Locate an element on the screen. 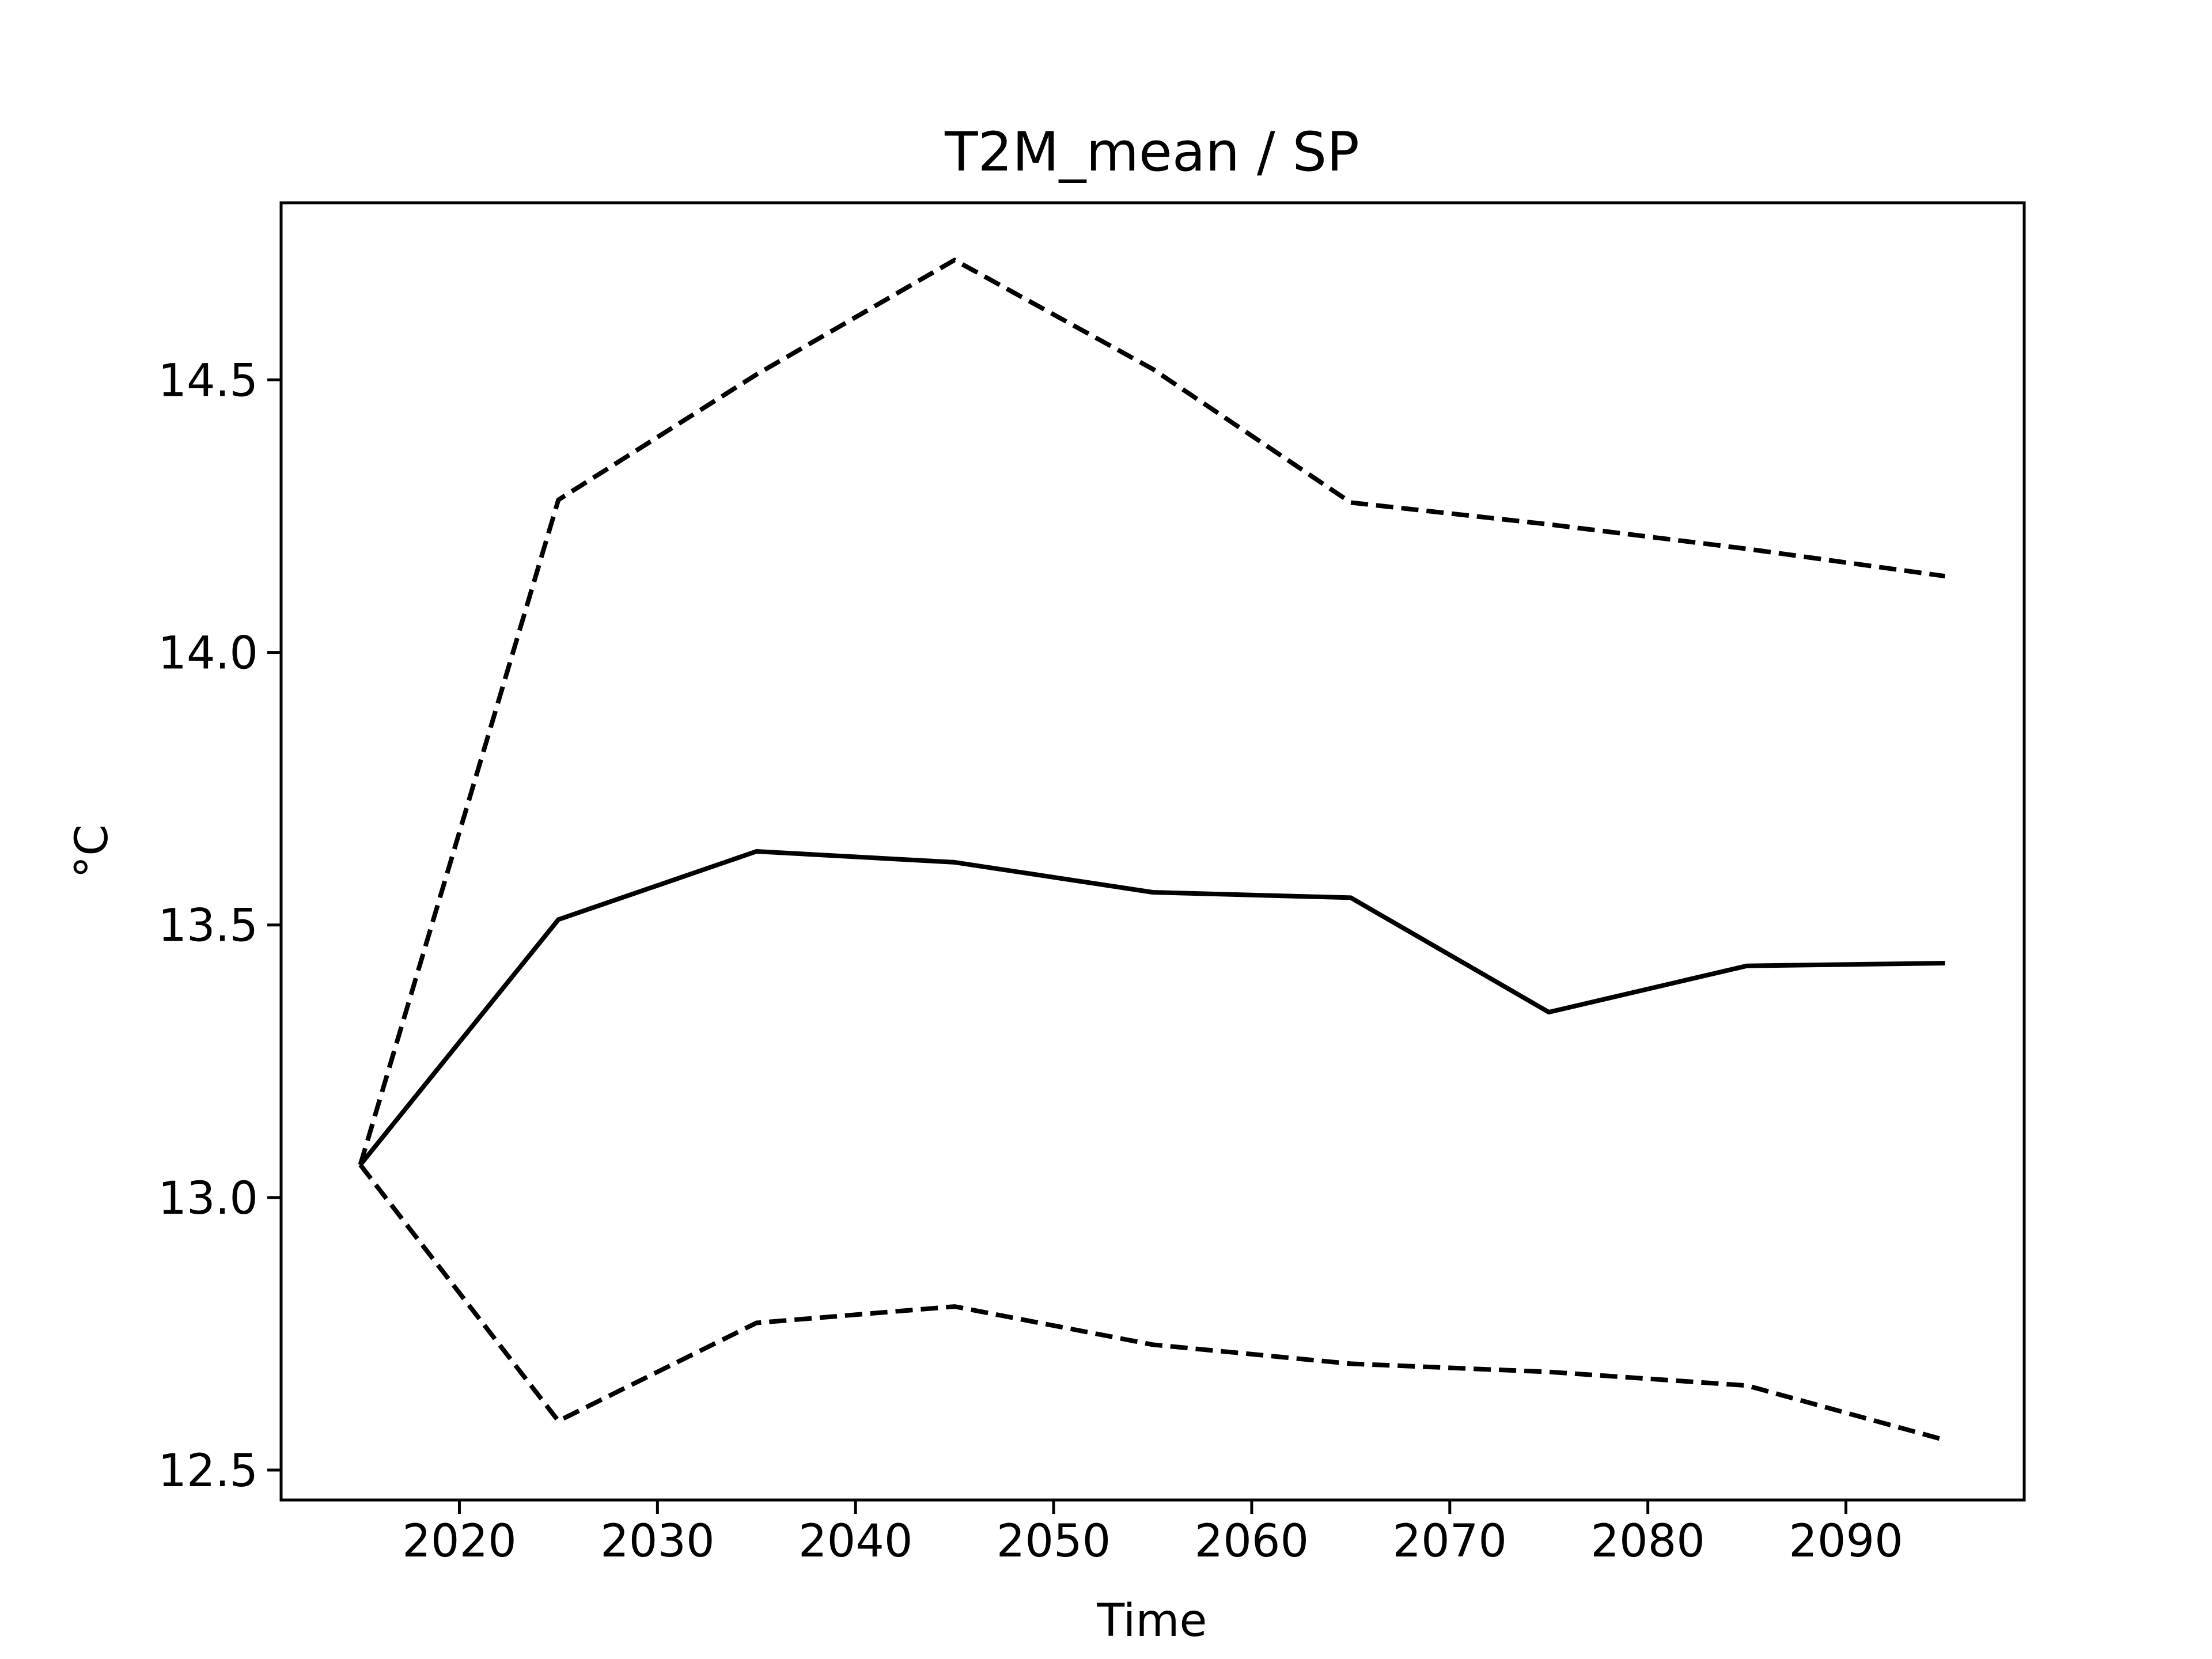 The image size is (2212, 1659). y-tick-label: 14.5 is located at coordinates (208, 381).